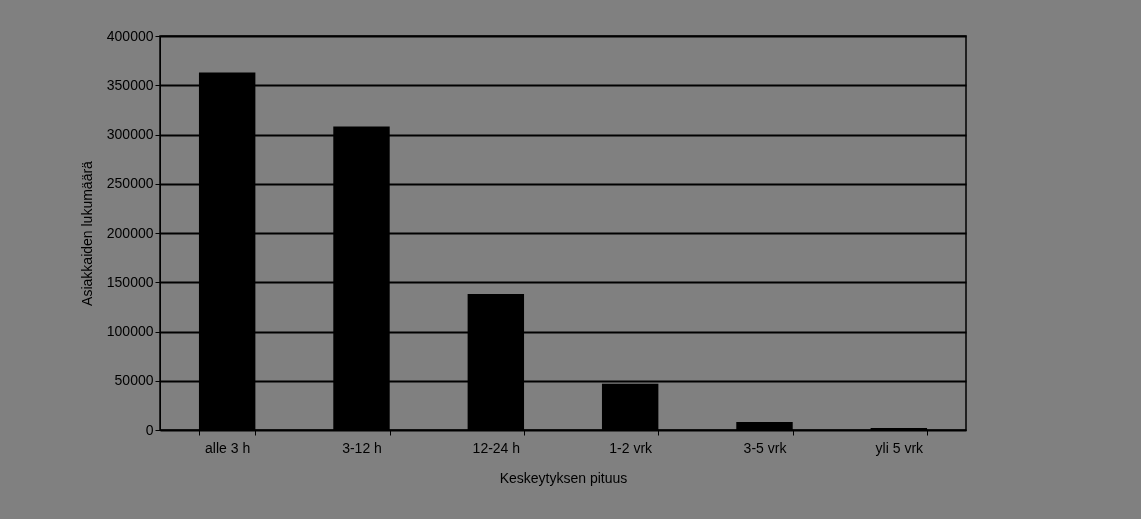 The width and height of the screenshot is (1141, 519). What do you see at coordinates (86, 233) in the screenshot?
I see `y-axis-title: Asiakkaiden lukumäärä` at bounding box center [86, 233].